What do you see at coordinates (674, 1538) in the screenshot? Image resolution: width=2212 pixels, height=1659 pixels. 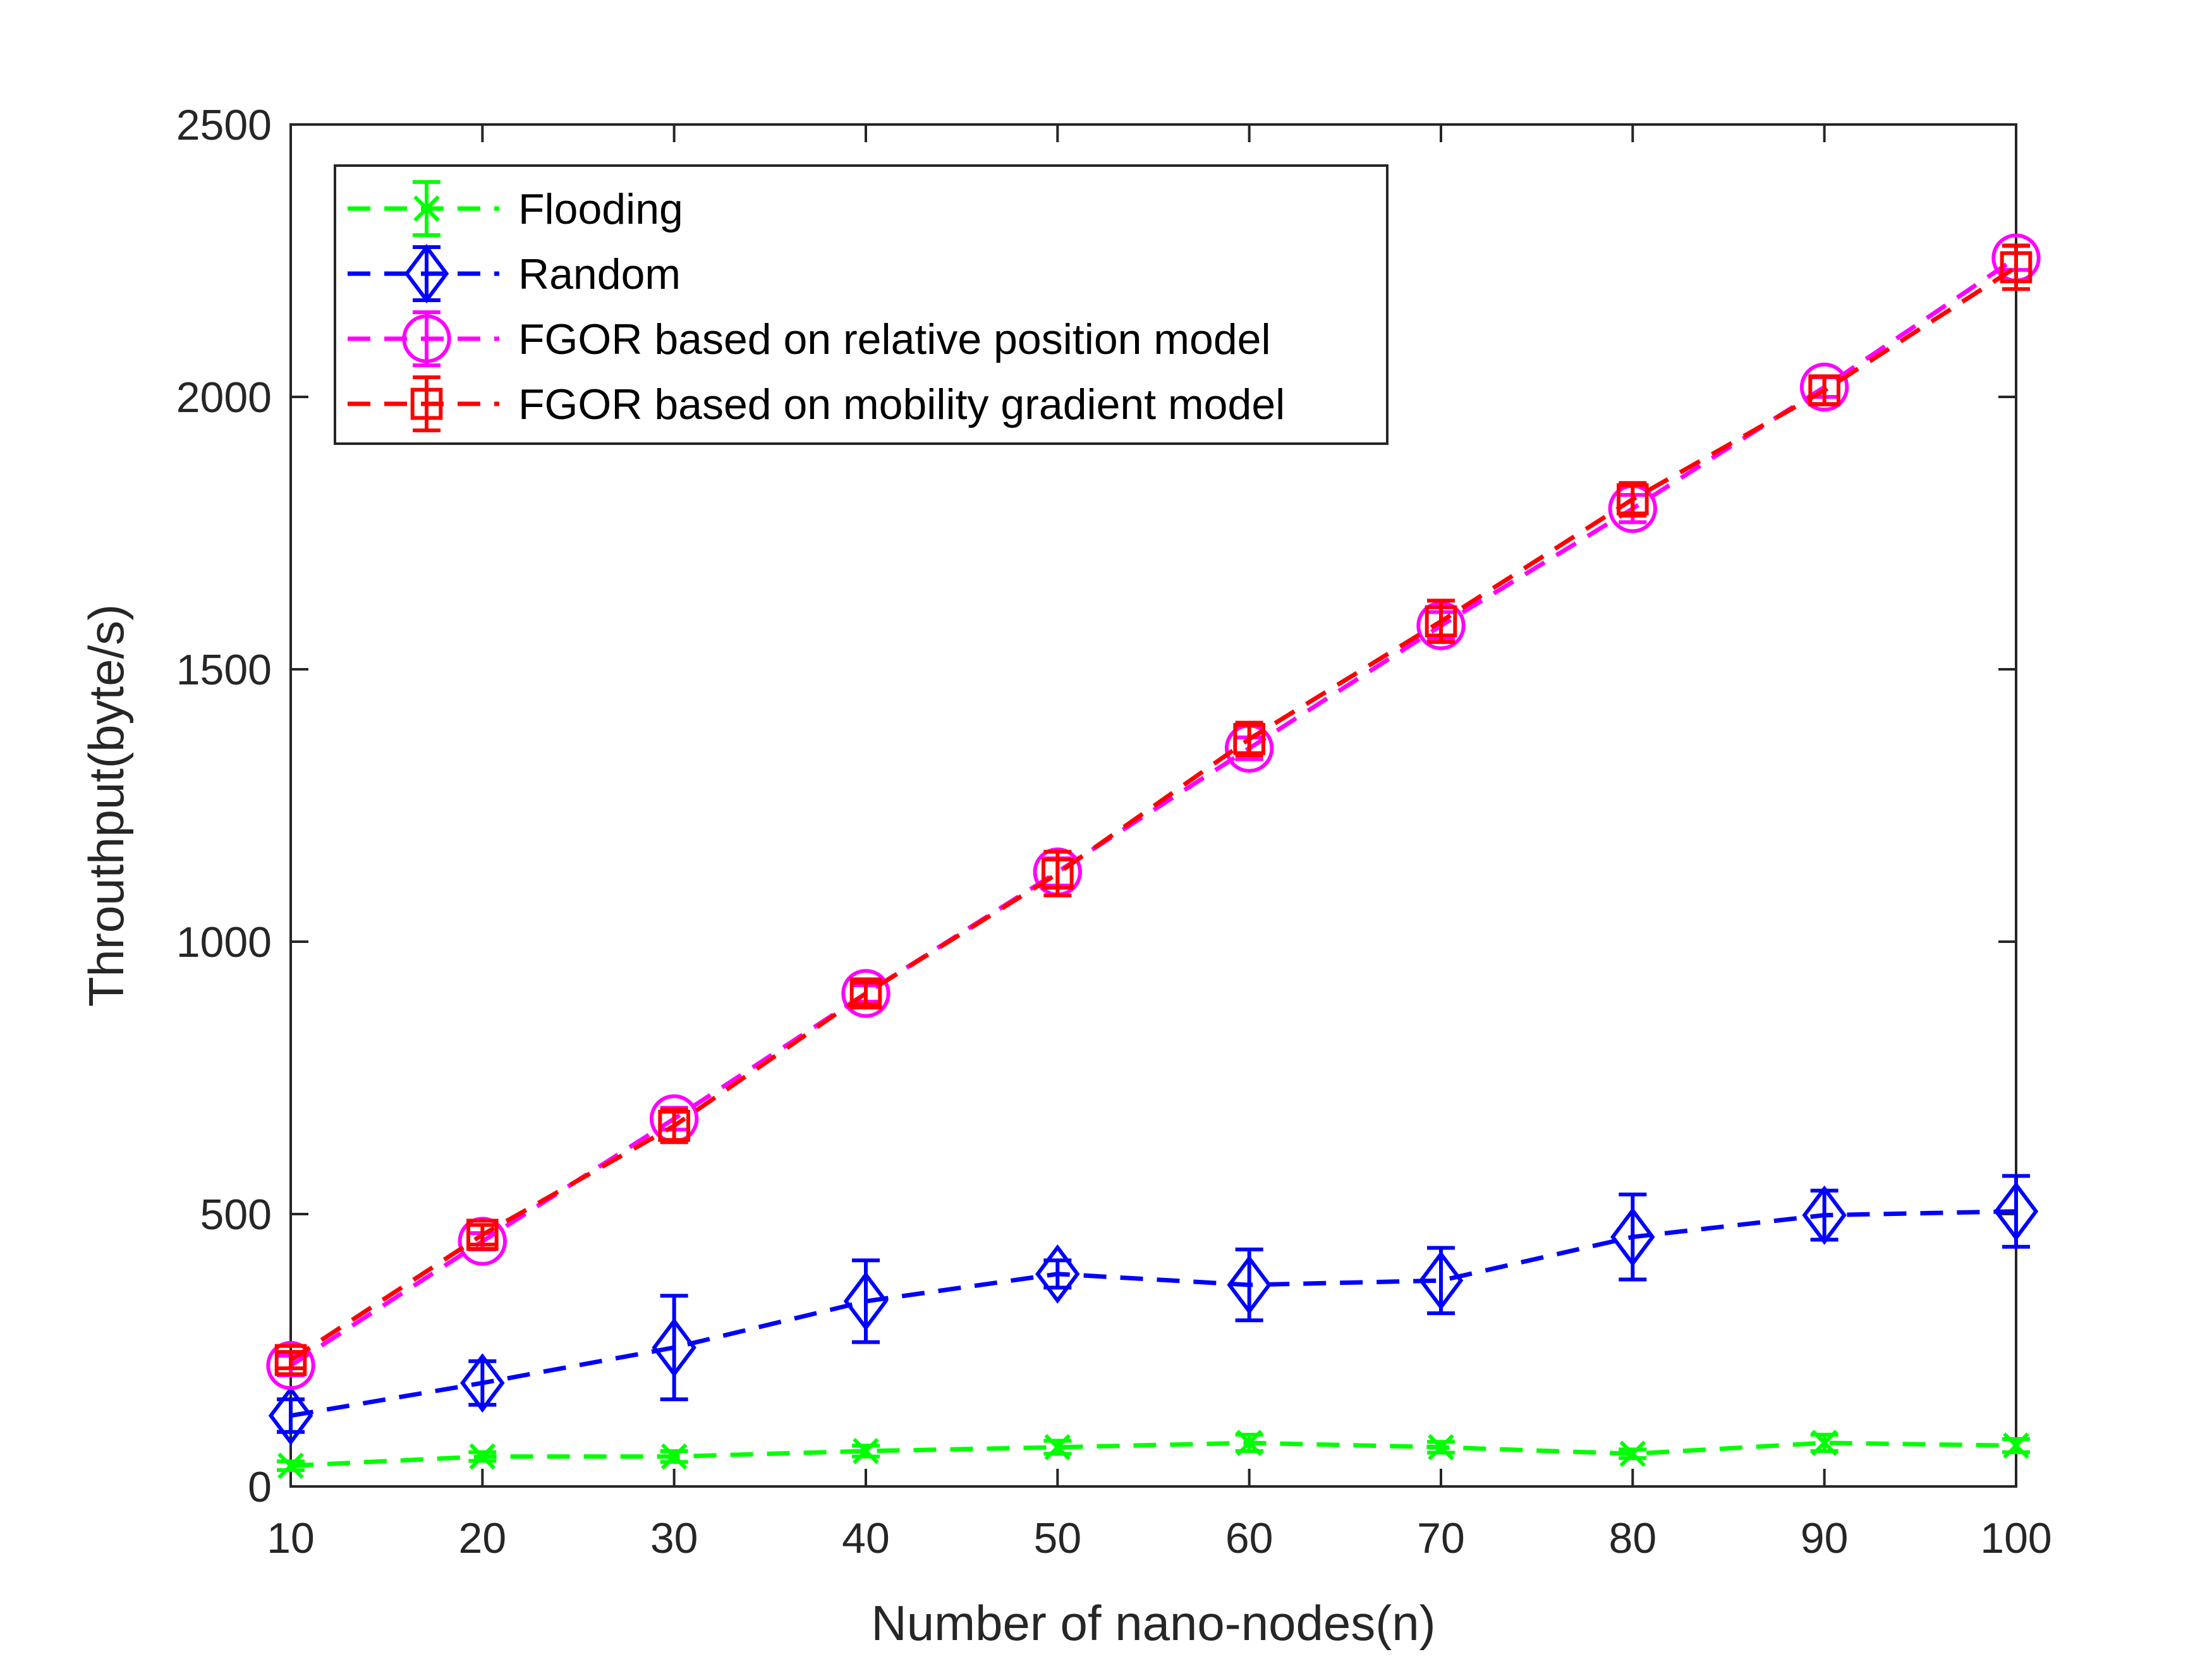 I see `x-tick-label: 30` at bounding box center [674, 1538].